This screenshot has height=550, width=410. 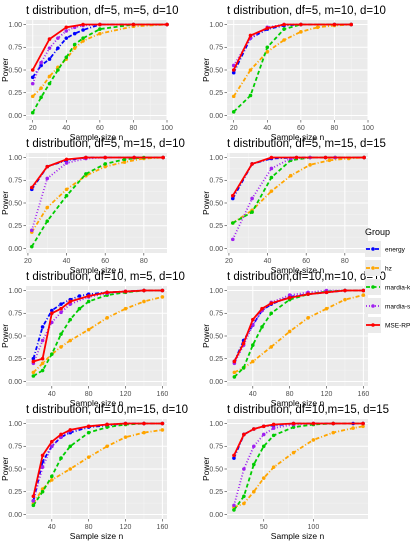 What do you see at coordinates (102, 11) in the screenshot?
I see `panel-title: t distribution, df=5, m=5, d=10` at bounding box center [102, 11].